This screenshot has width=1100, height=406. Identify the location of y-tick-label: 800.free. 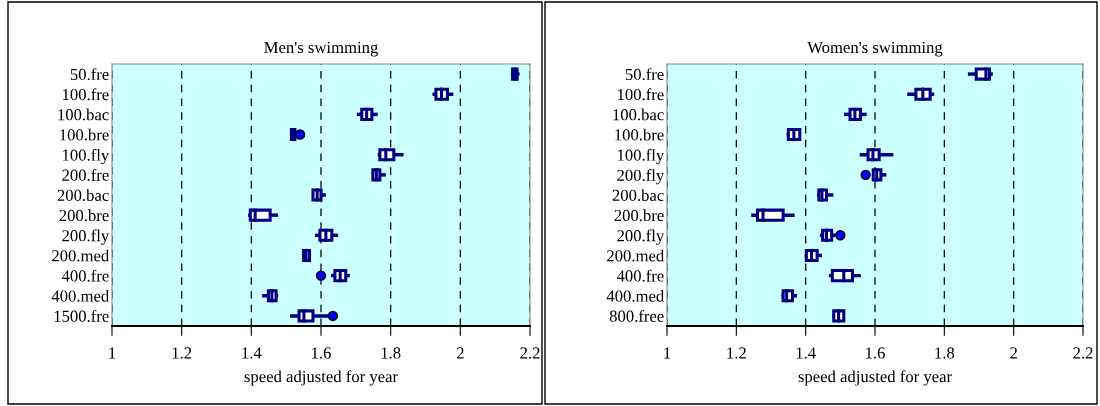
(636, 315).